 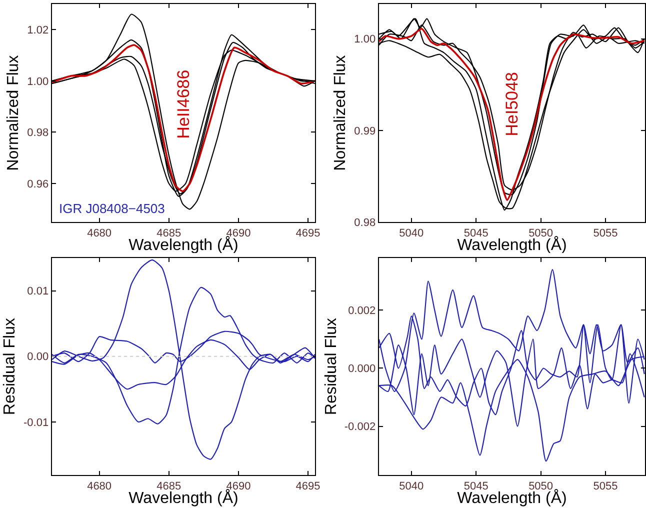 I want to click on y-tick-label: 1.02, so click(x=38, y=30).